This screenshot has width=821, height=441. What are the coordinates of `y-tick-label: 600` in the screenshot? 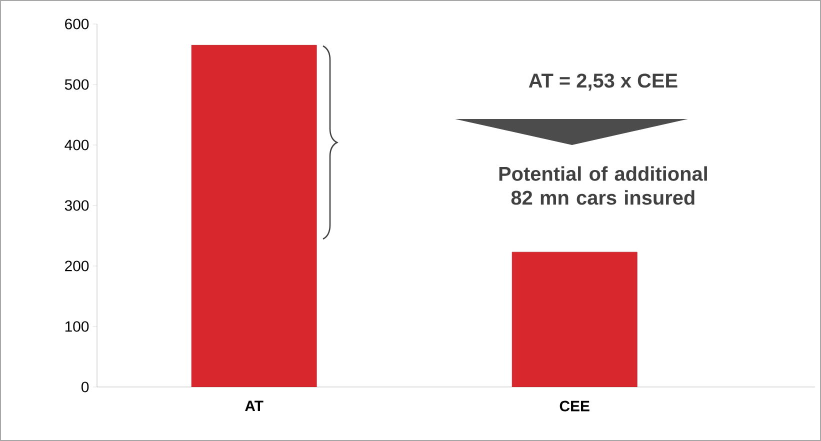 It's located at (77, 24).